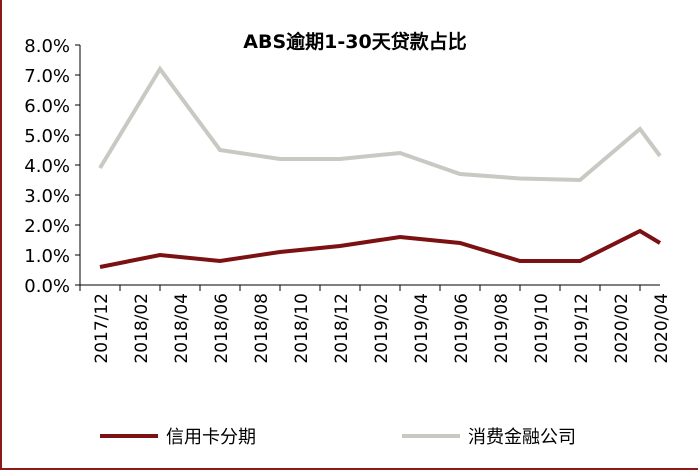 Image resolution: width=700 pixels, height=472 pixels. What do you see at coordinates (582, 328) in the screenshot?
I see `x-tick-label: 2019/12` at bounding box center [582, 328].